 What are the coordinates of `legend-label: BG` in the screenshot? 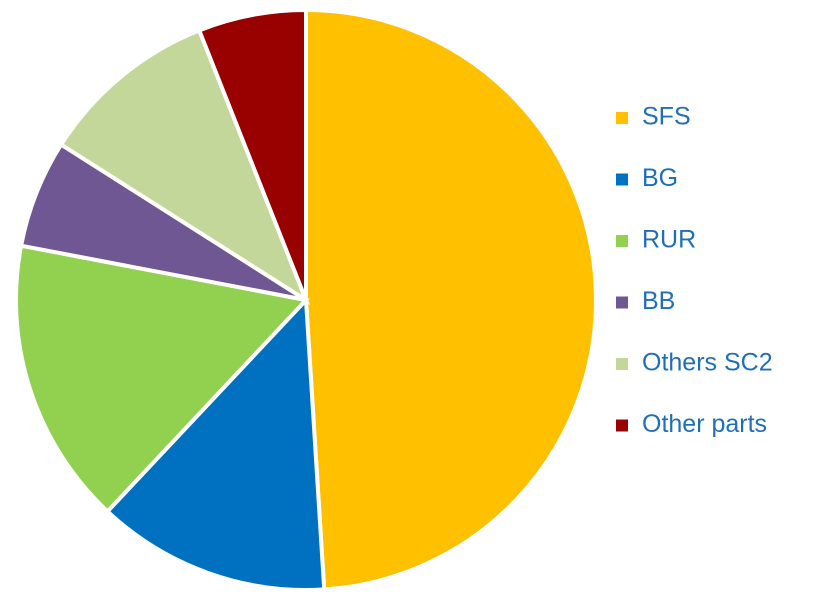 It's located at (660, 178).